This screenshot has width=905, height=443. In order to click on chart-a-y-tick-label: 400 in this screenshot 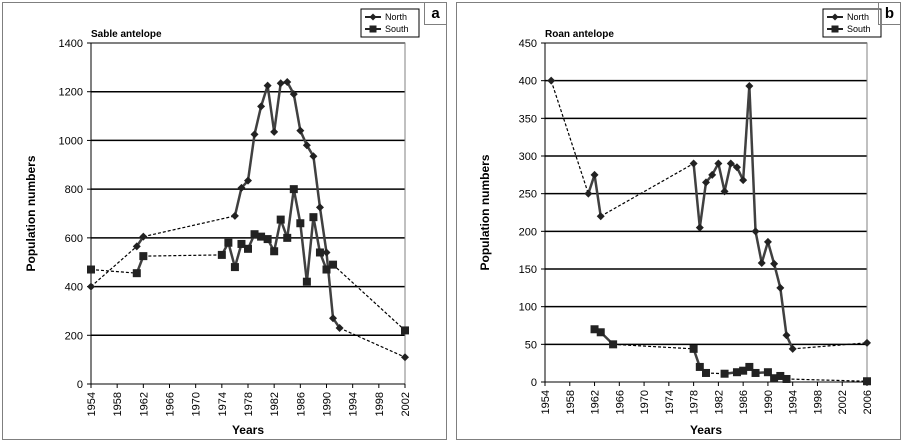, I will do `click(74, 288)`.